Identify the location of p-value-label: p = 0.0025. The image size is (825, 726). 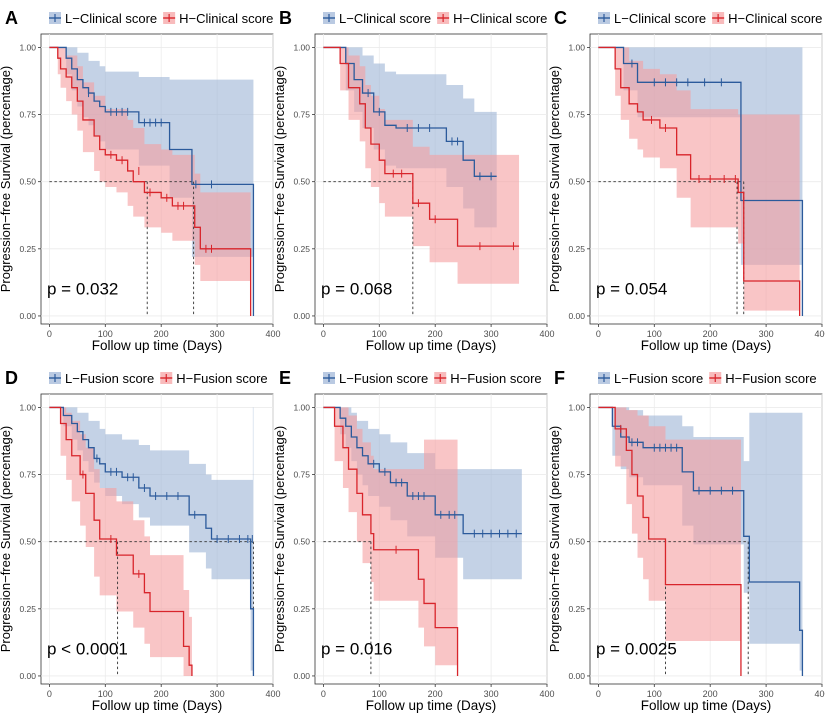
(636, 648).